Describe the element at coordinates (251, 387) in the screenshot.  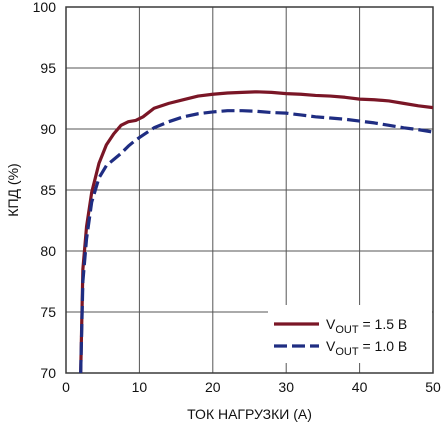
I see `x-tick-labels: 0 10 20 30 40 50` at that location.